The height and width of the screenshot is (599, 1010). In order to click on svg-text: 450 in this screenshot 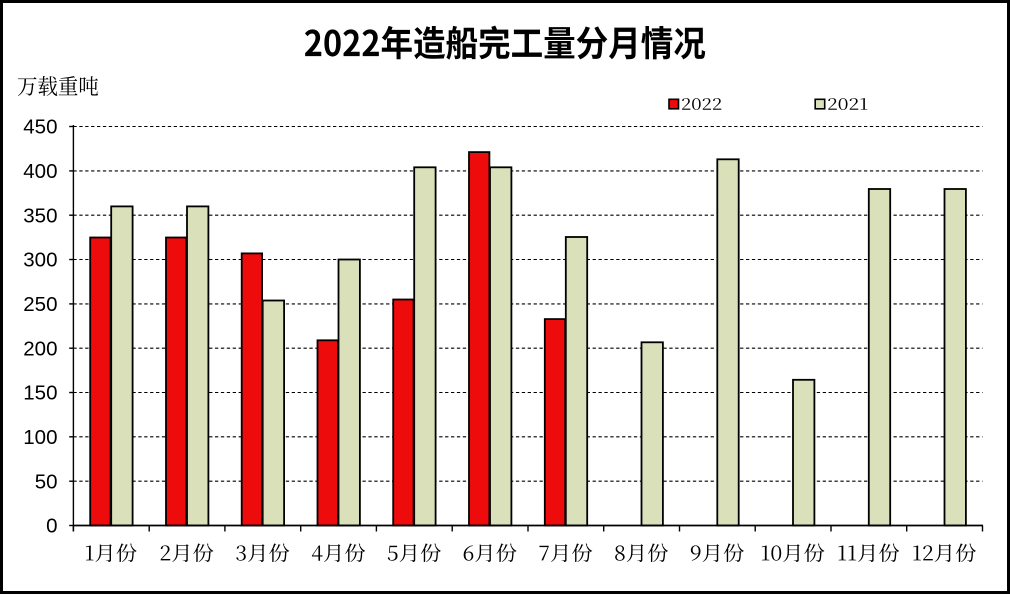, I will do `click(40, 127)`.